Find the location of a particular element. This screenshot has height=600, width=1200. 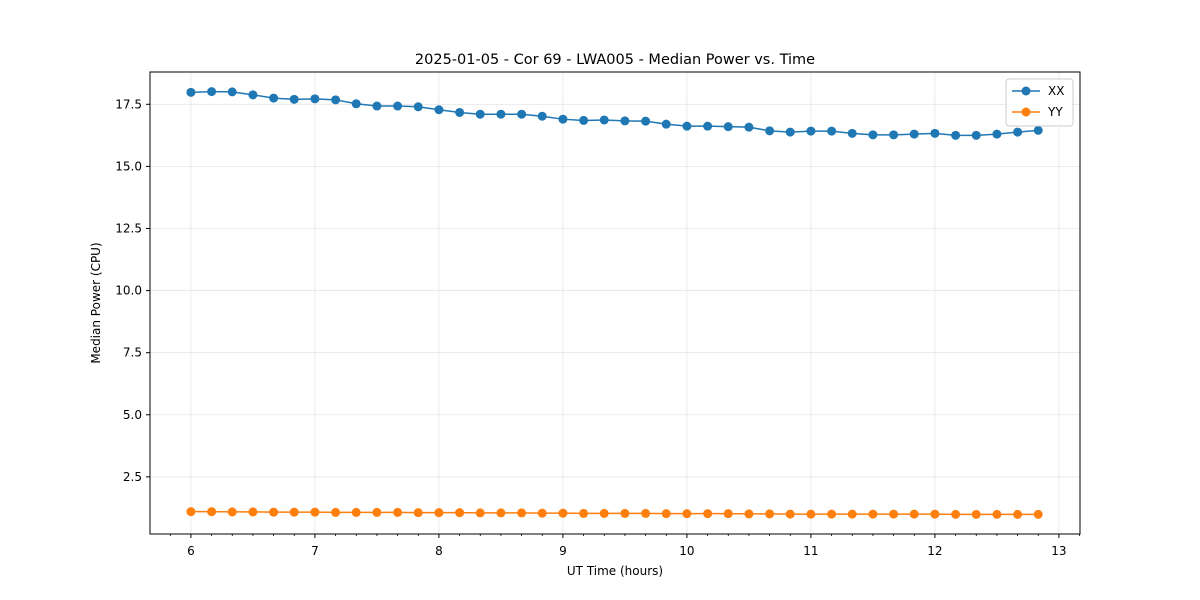

x-tick-label: 8 is located at coordinates (439, 551).